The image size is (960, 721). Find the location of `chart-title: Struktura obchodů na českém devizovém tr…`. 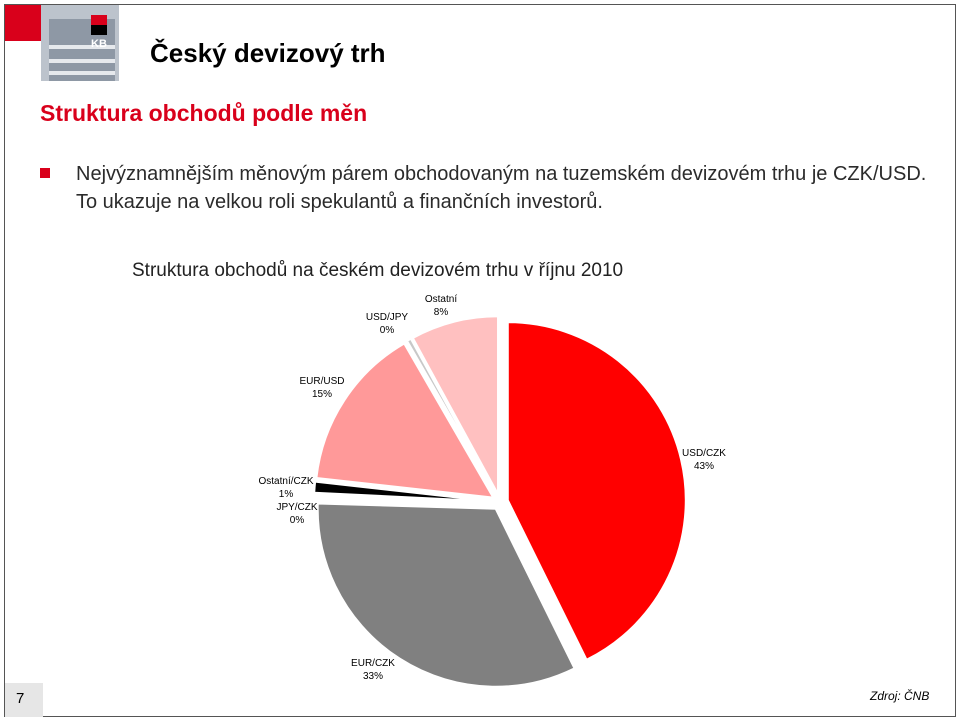

chart-title: Struktura obchodů na českém devizovém tr… is located at coordinates (378, 270).